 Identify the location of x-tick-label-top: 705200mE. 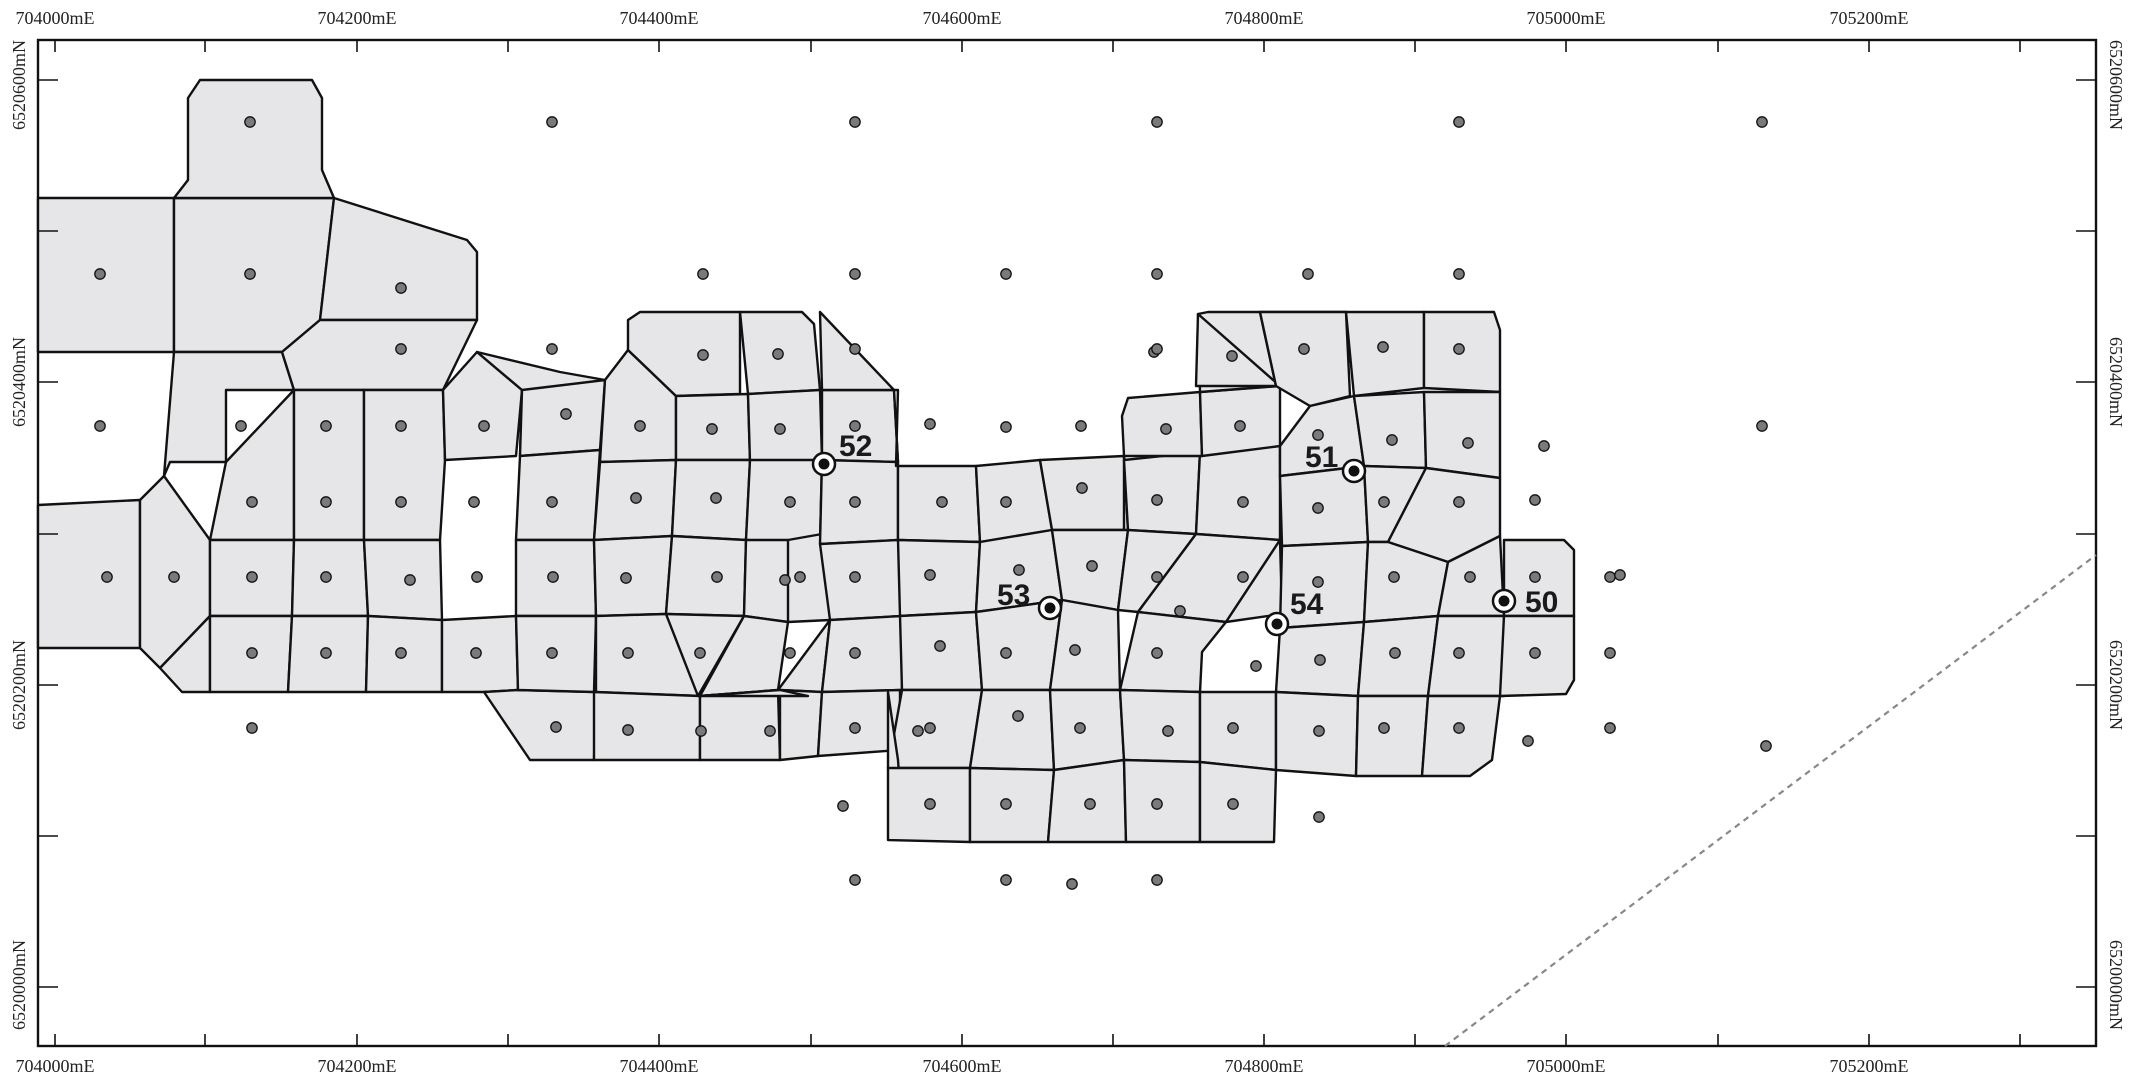
(1869, 18).